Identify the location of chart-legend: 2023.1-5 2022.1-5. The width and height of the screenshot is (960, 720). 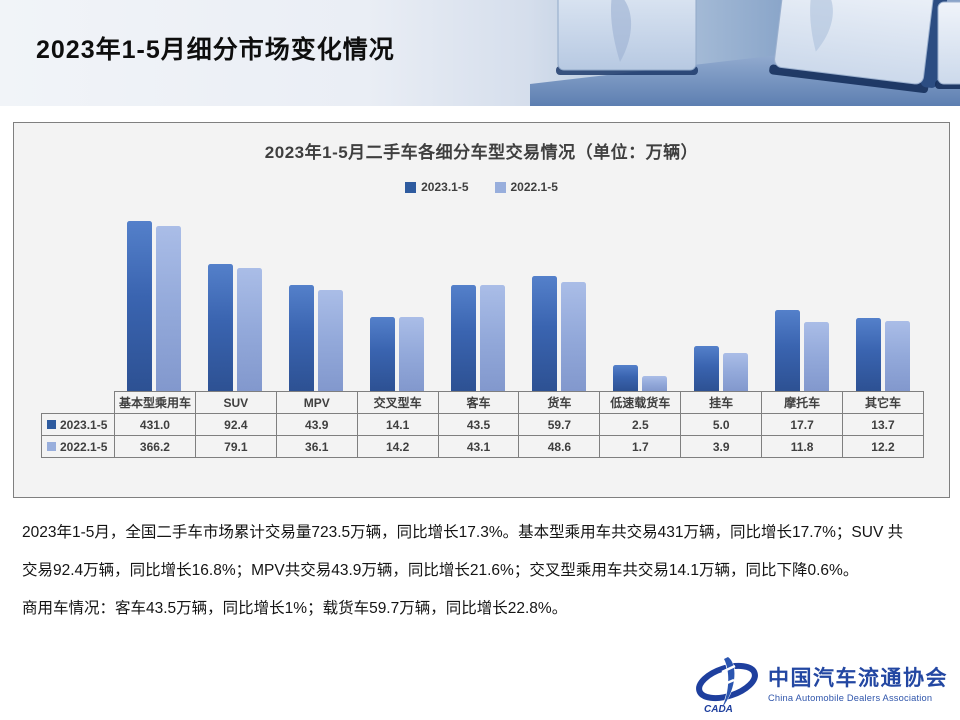
(481, 187).